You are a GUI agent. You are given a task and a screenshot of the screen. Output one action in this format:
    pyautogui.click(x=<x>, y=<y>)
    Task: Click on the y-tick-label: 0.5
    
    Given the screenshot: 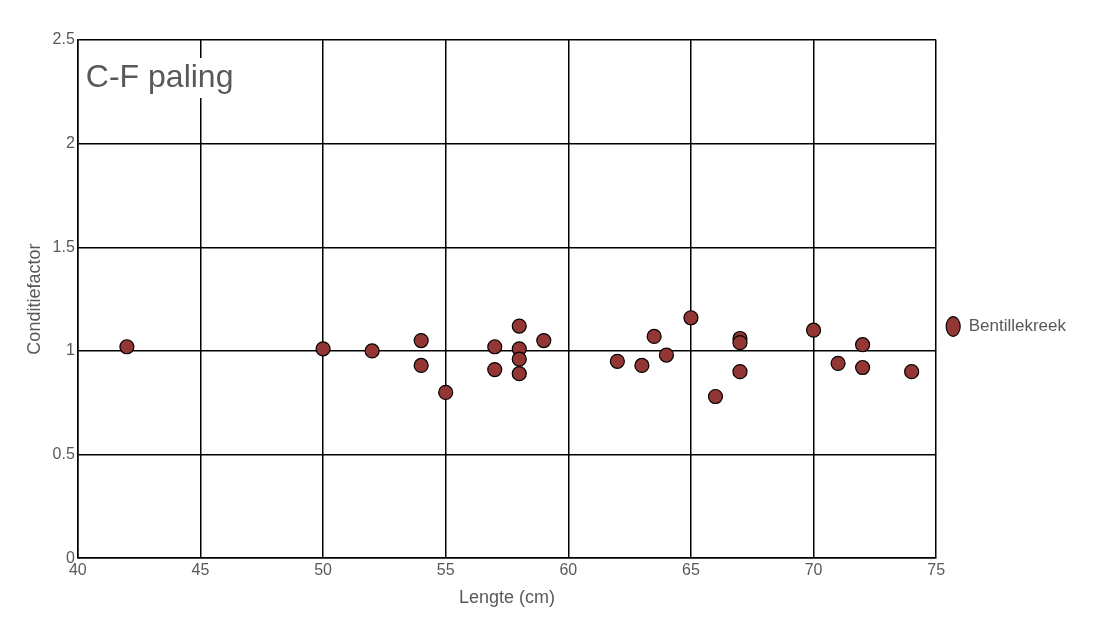 What is the action you would take?
    pyautogui.click(x=63, y=453)
    